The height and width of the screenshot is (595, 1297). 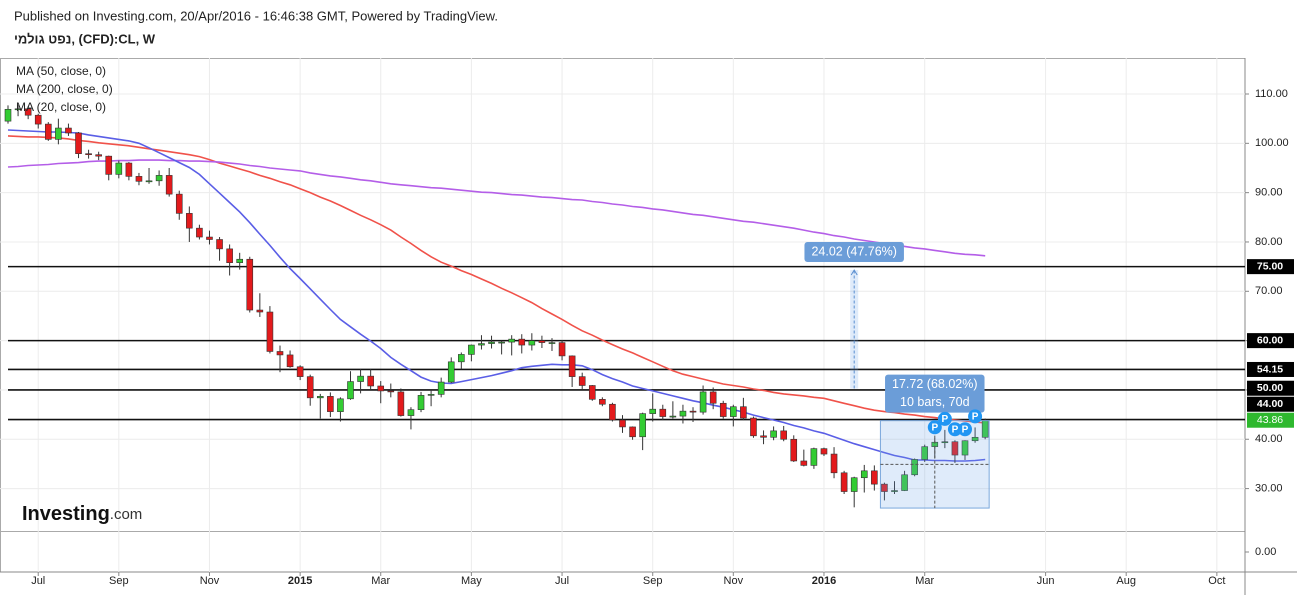 What do you see at coordinates (66, 514) in the screenshot?
I see `watermark-brand: Investing` at bounding box center [66, 514].